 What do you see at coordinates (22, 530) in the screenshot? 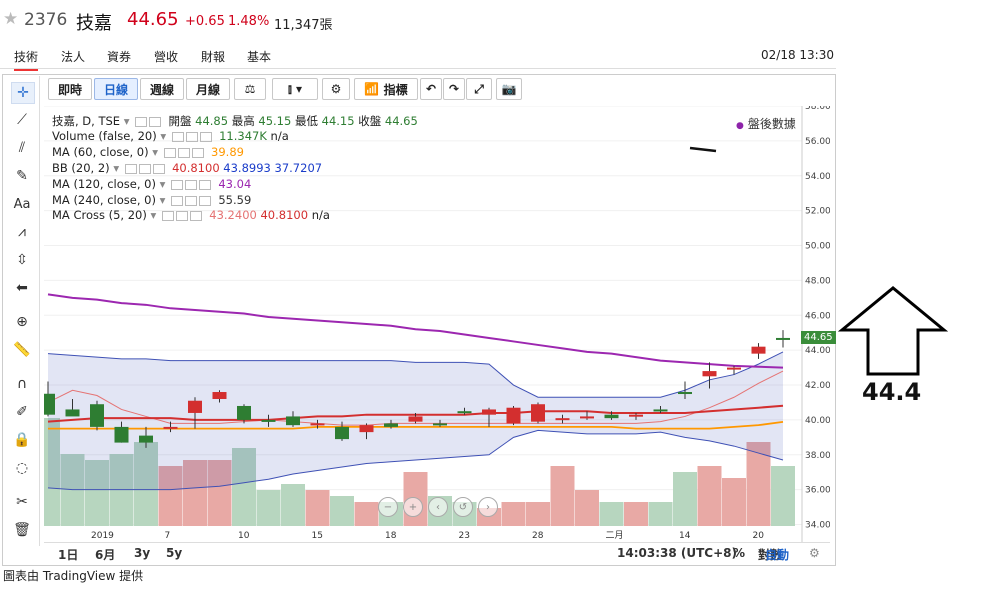
I see `trash-icon: 🗑` at bounding box center [22, 530].